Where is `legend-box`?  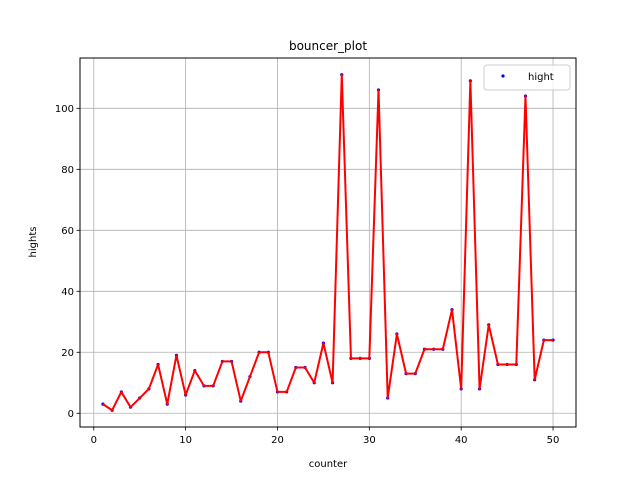 legend-box is located at coordinates (527, 77).